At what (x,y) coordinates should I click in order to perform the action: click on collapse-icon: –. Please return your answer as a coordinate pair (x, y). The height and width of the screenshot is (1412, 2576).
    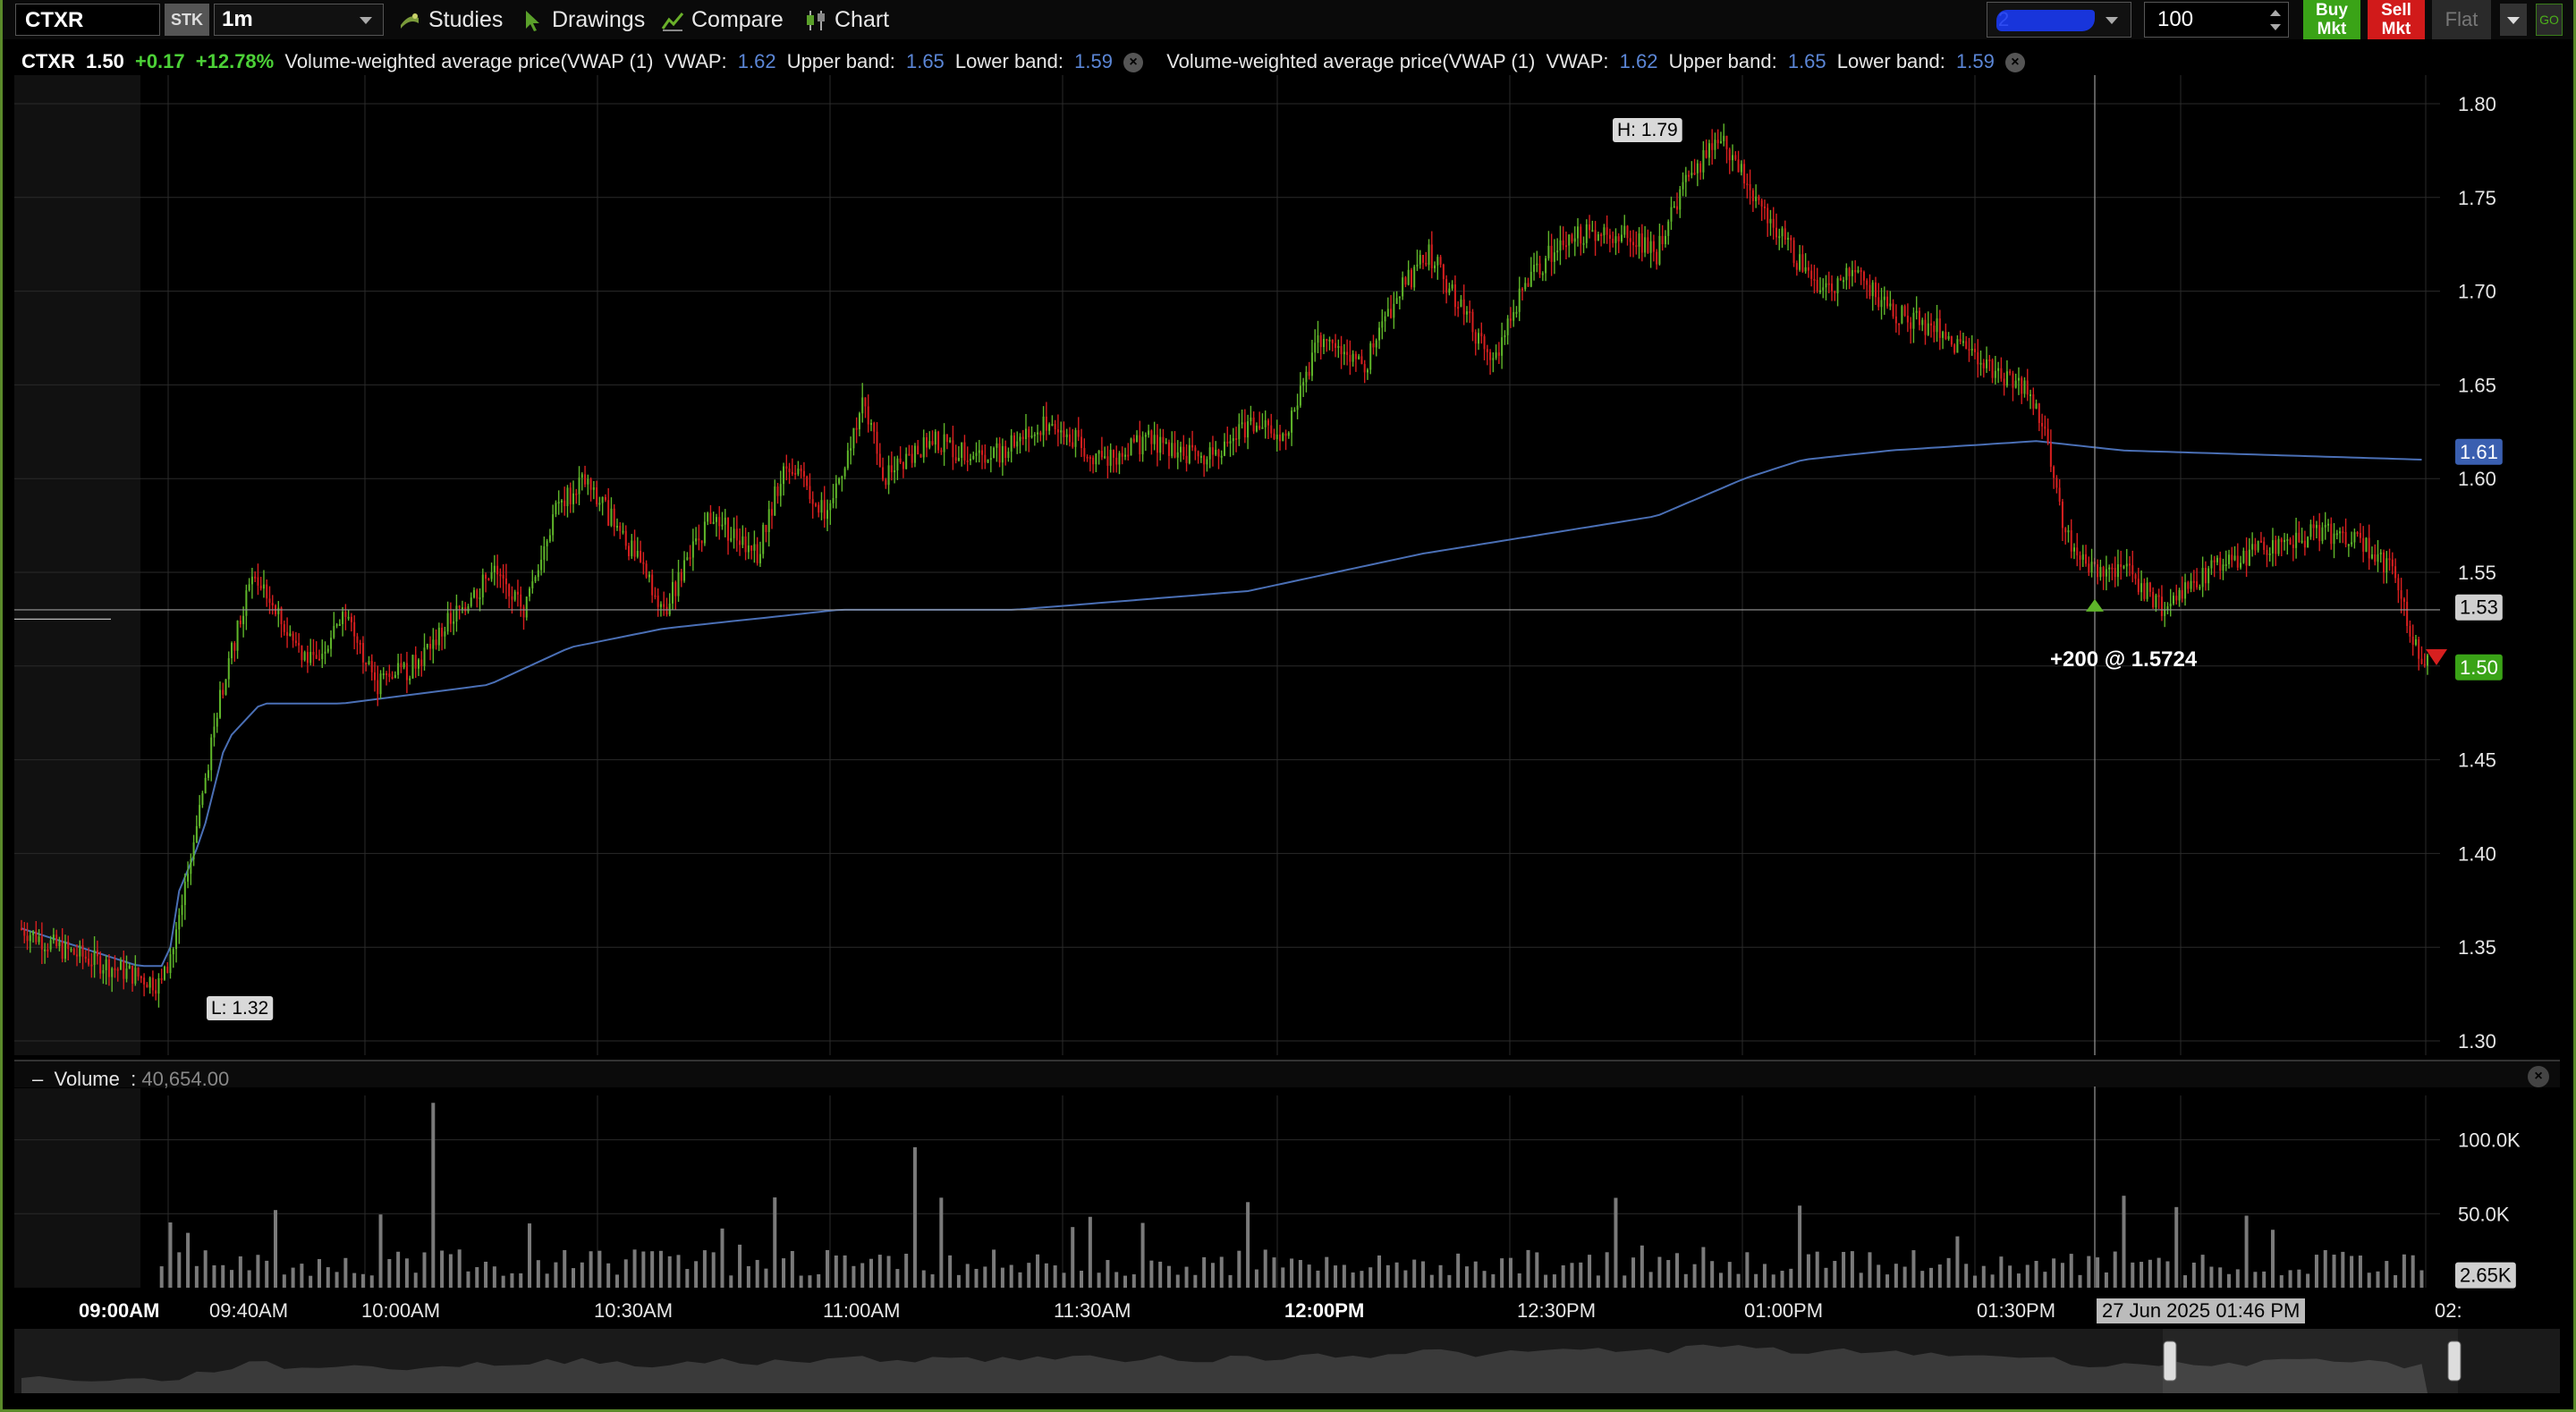
    Looking at the image, I should click on (38, 1079).